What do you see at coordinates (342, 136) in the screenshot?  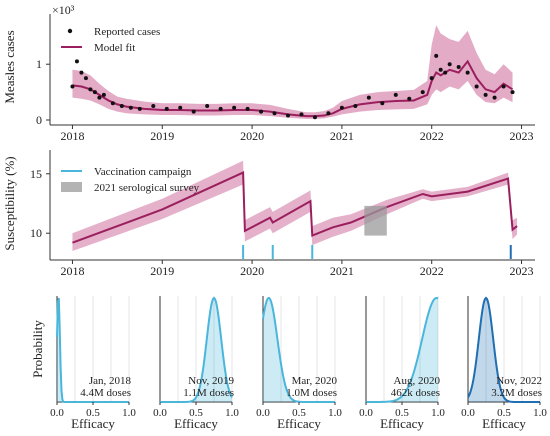 I see `cases-x-tick-label: 2021` at bounding box center [342, 136].